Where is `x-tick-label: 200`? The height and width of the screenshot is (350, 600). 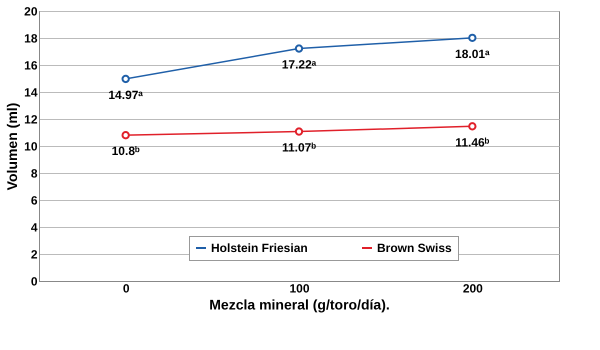 x-tick-label: 200 is located at coordinates (473, 289).